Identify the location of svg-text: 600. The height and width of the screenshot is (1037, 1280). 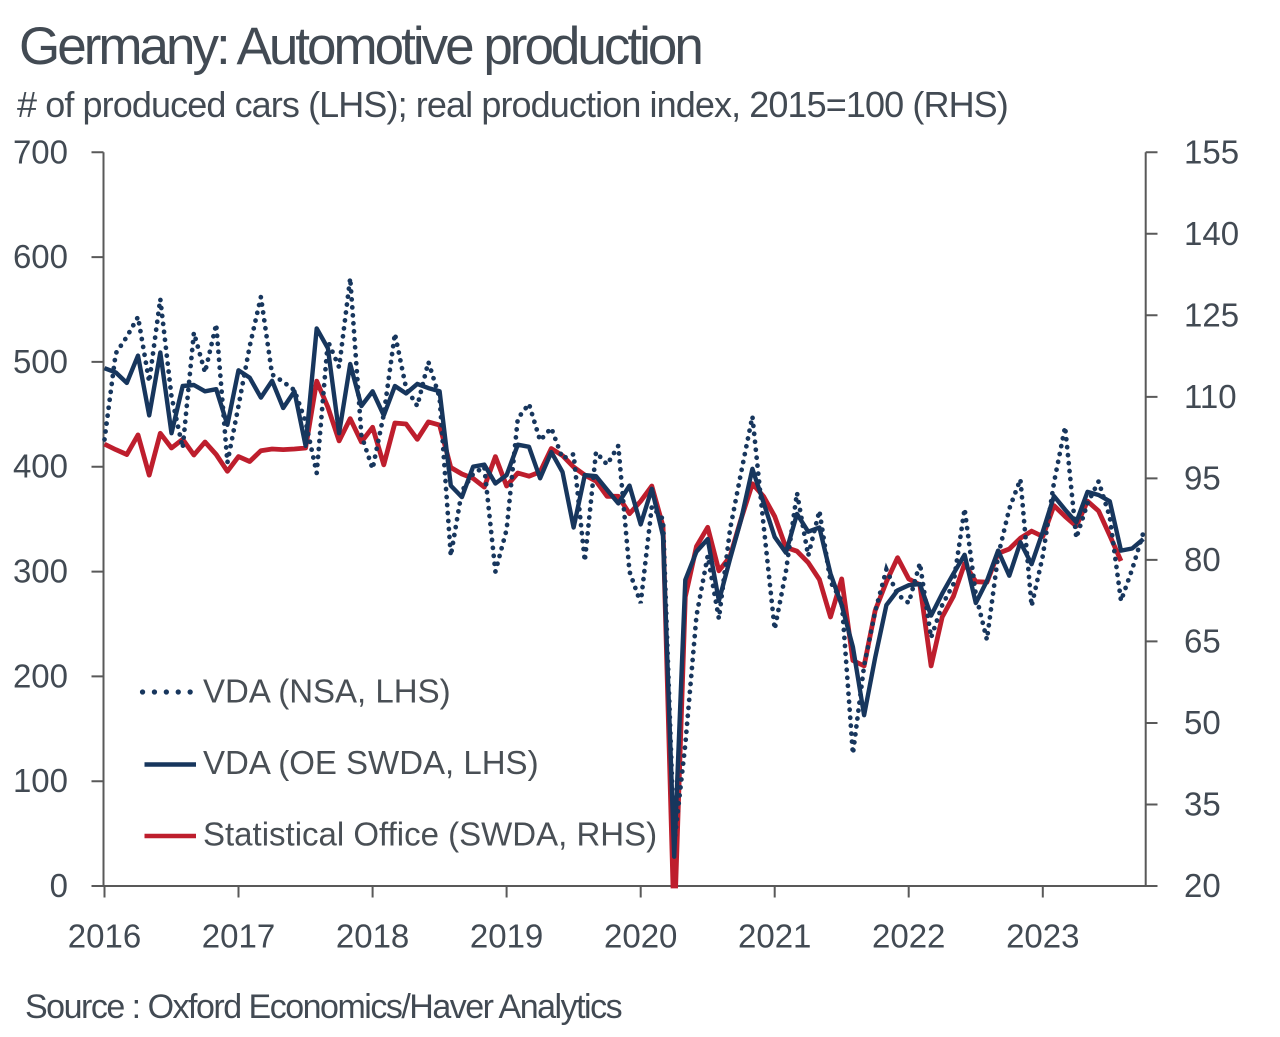
(40, 256).